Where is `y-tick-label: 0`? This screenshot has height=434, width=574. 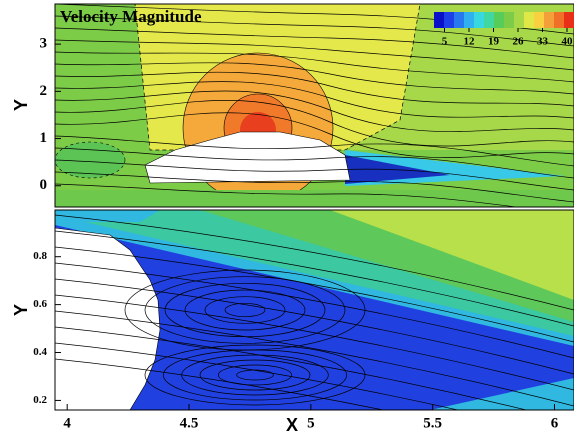
y-tick-label: 0 is located at coordinates (44, 185).